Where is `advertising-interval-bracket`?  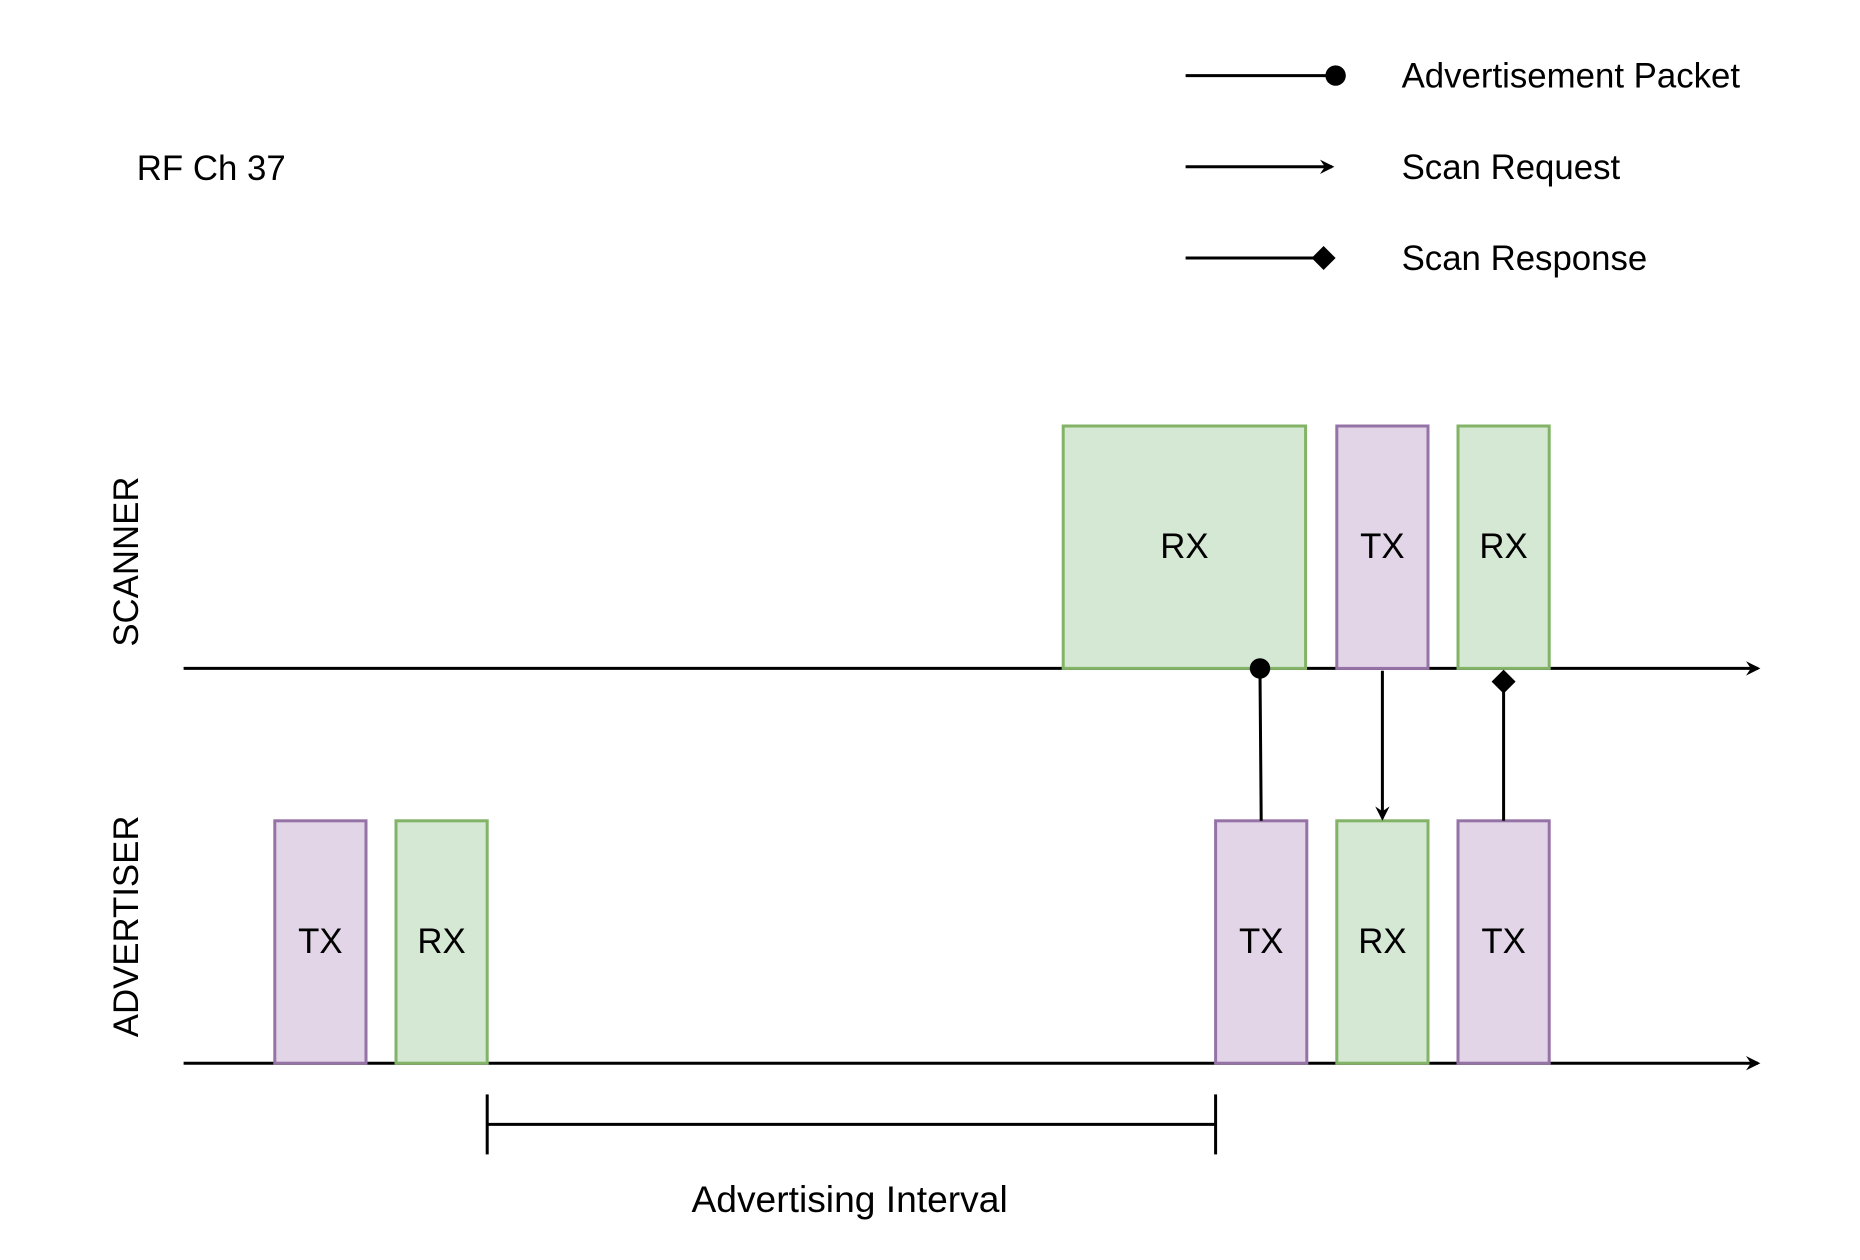
advertising-interval-bracket is located at coordinates (851, 1124).